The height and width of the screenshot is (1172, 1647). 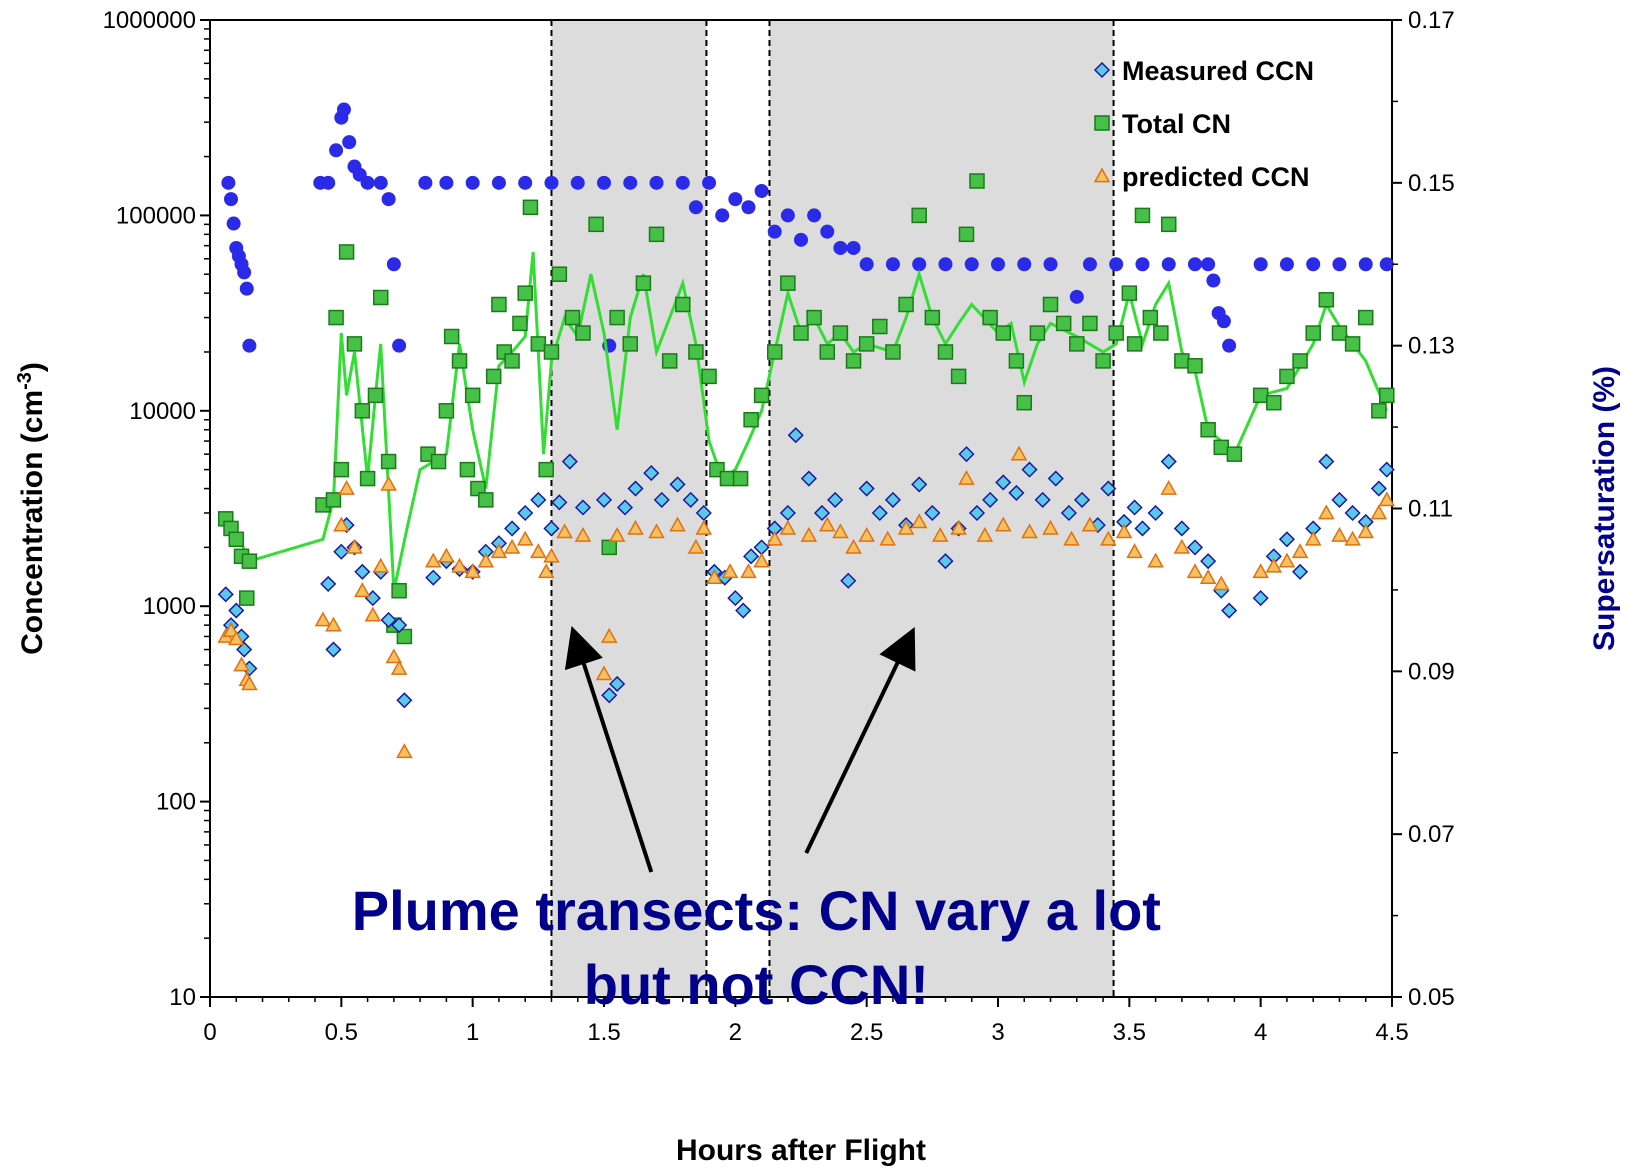 I want to click on y-right-tick-label: 0.07, so click(x=1431, y=834).